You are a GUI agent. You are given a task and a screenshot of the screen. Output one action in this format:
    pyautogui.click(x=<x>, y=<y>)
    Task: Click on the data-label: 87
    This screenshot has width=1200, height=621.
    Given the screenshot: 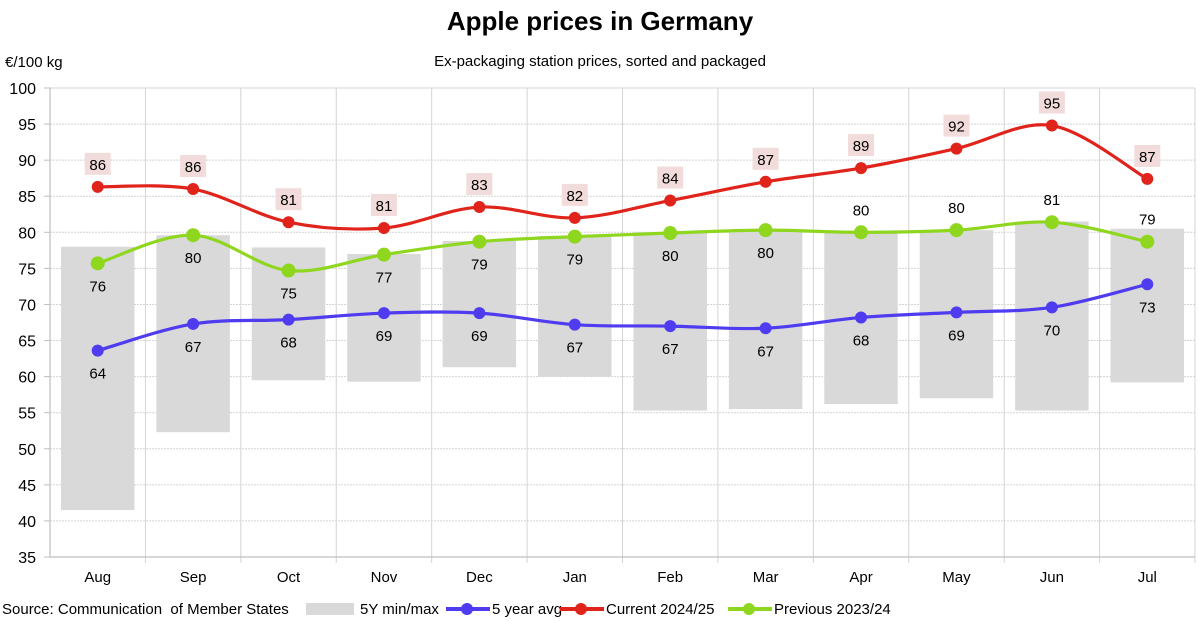 What is the action you would take?
    pyautogui.click(x=1147, y=157)
    